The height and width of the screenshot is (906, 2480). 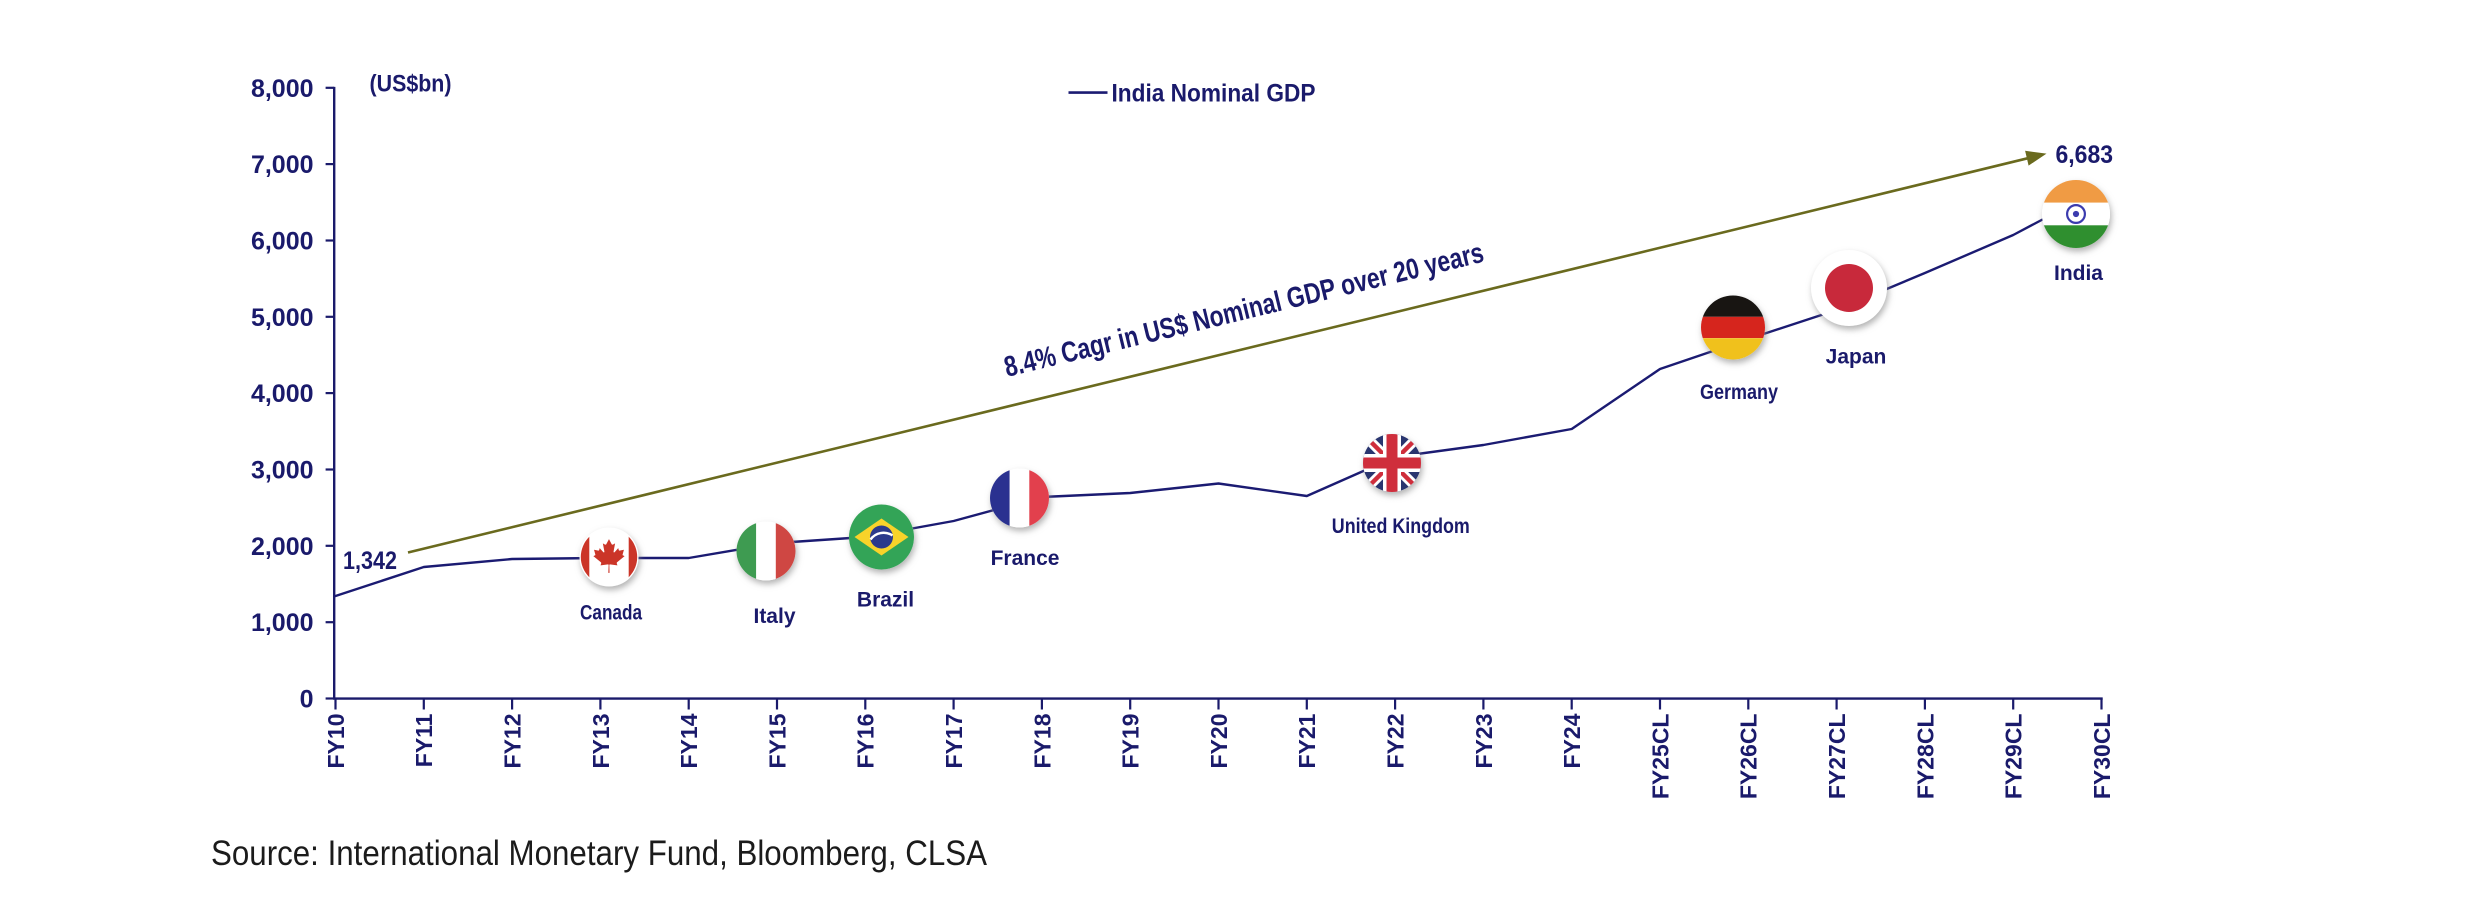 I want to click on svg-text: FY19, so click(x=1131, y=741).